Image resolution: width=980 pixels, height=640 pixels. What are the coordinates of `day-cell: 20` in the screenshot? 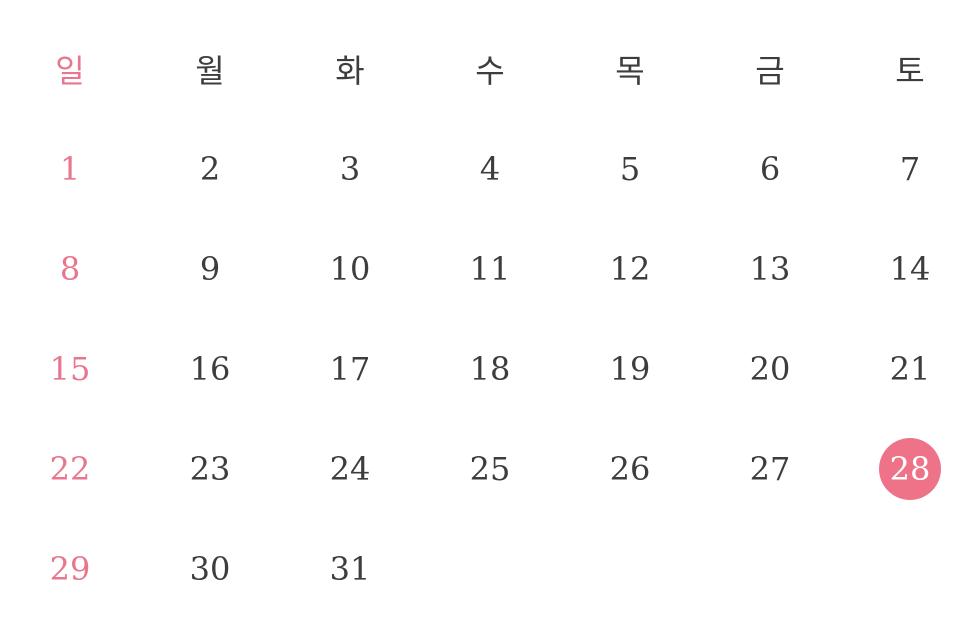 It's located at (770, 369).